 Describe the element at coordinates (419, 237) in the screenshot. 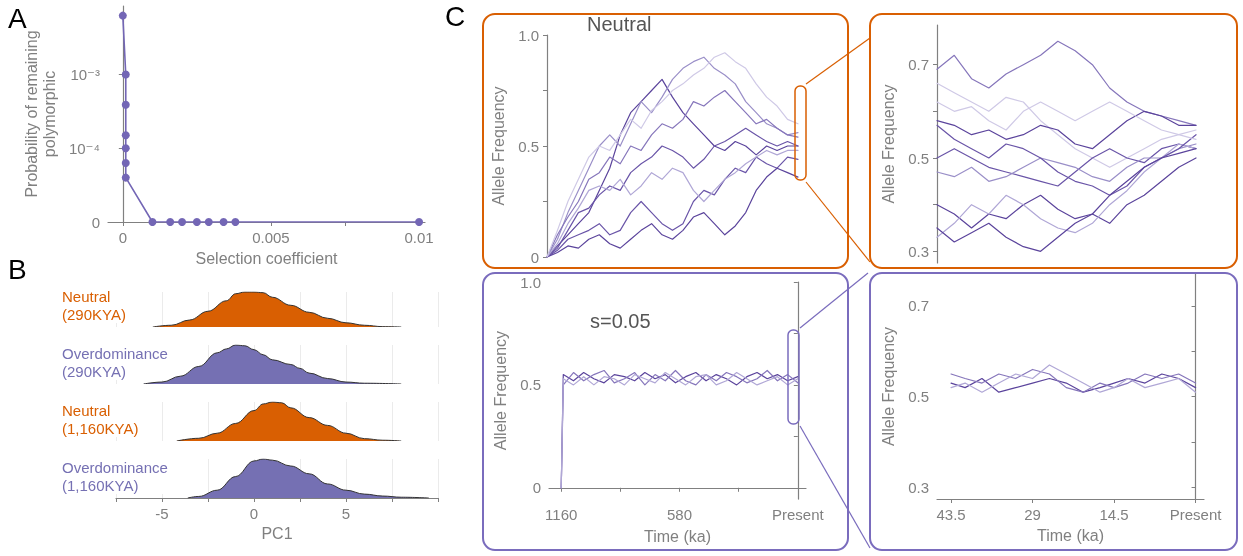

I see `x-tick-label: 0.01` at that location.